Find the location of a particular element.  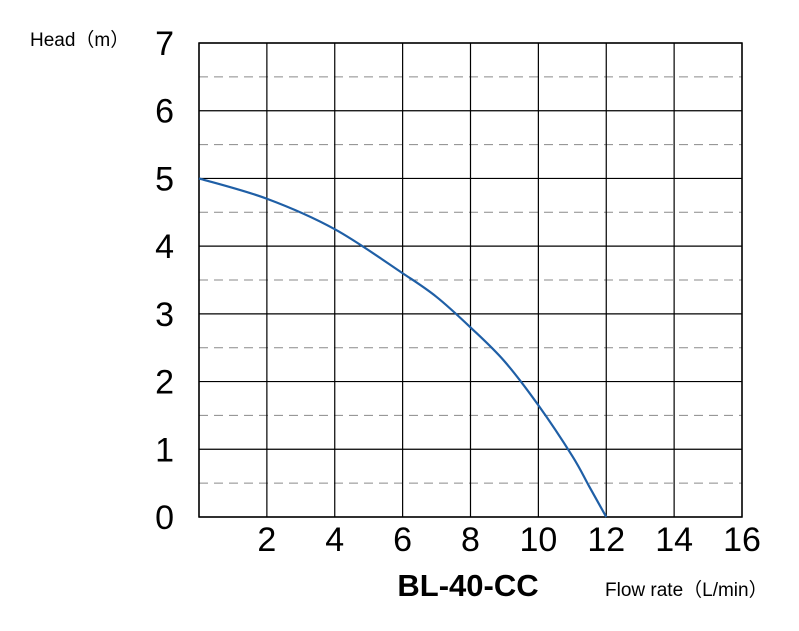

y-tick-label: 5 is located at coordinates (164, 179).